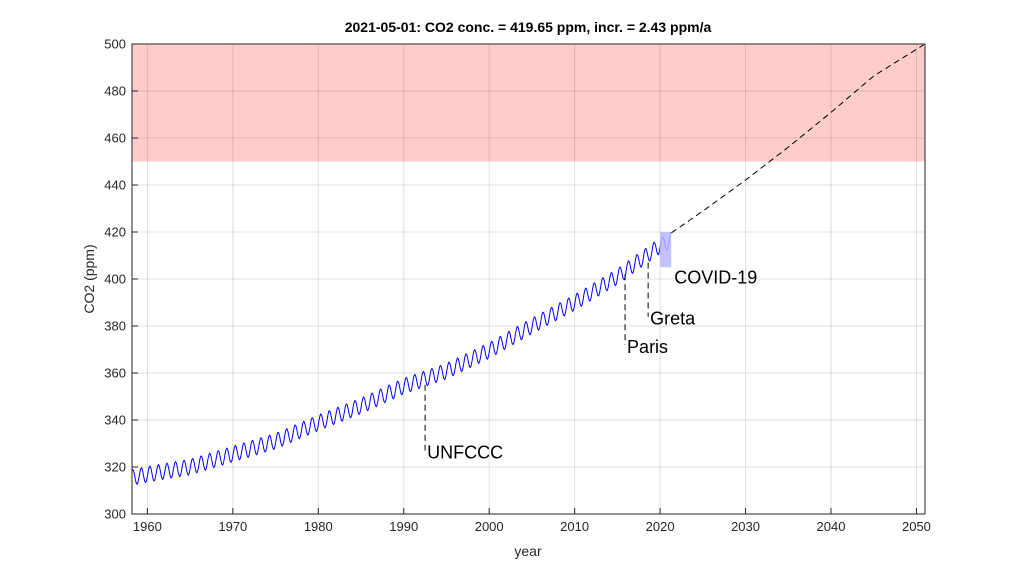 Image resolution: width=1024 pixels, height=576 pixels. What do you see at coordinates (115, 373) in the screenshot?
I see `y-tick-label: 360` at bounding box center [115, 373].